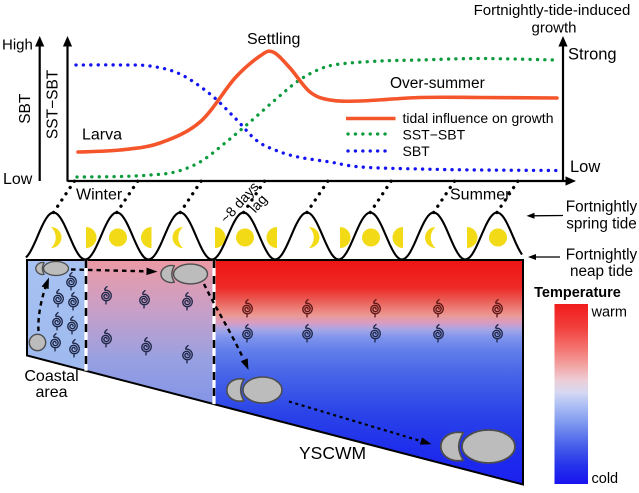 The height and width of the screenshot is (493, 639). What do you see at coordinates (601, 224) in the screenshot?
I see `svg-text: spring tide` at bounding box center [601, 224].